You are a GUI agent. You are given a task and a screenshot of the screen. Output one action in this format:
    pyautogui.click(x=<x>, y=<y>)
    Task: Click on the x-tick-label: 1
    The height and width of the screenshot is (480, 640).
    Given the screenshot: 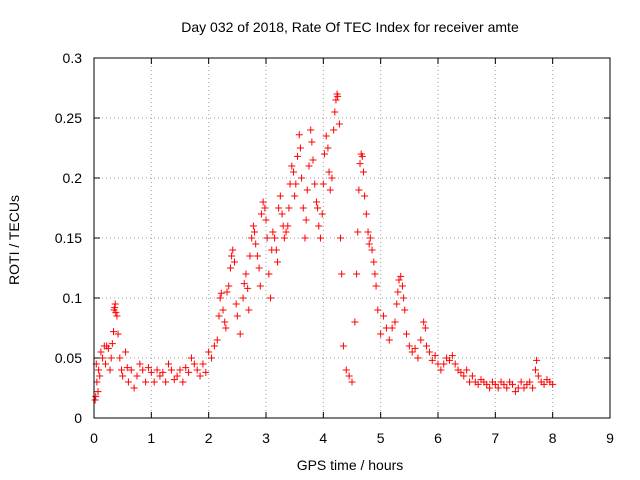 What is the action you would take?
    pyautogui.click(x=151, y=438)
    